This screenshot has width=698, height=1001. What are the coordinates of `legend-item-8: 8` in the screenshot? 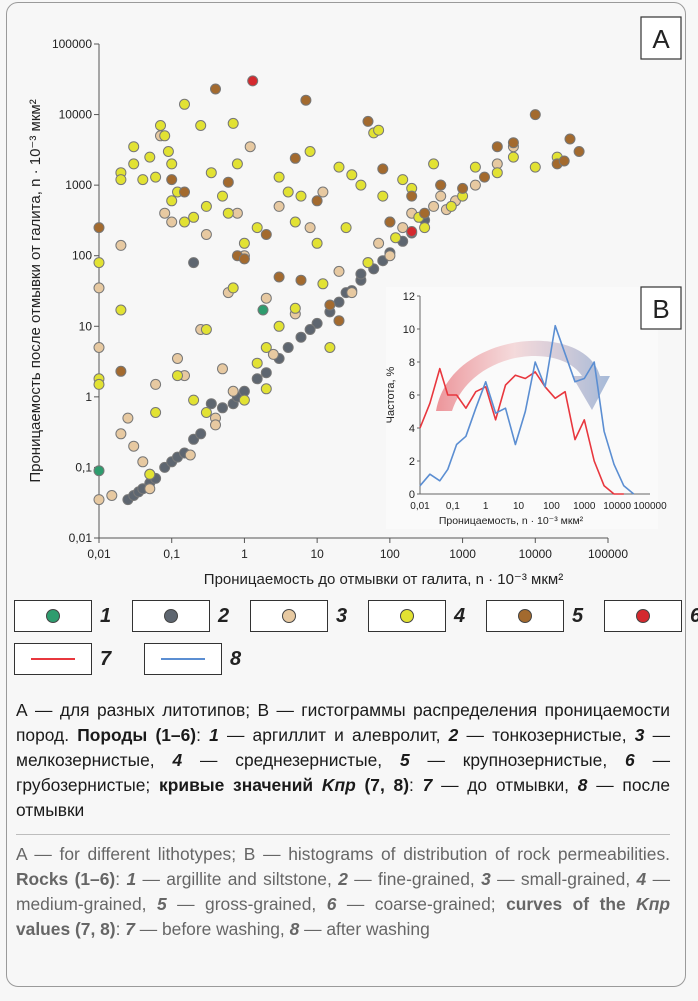 It's located at (198, 659).